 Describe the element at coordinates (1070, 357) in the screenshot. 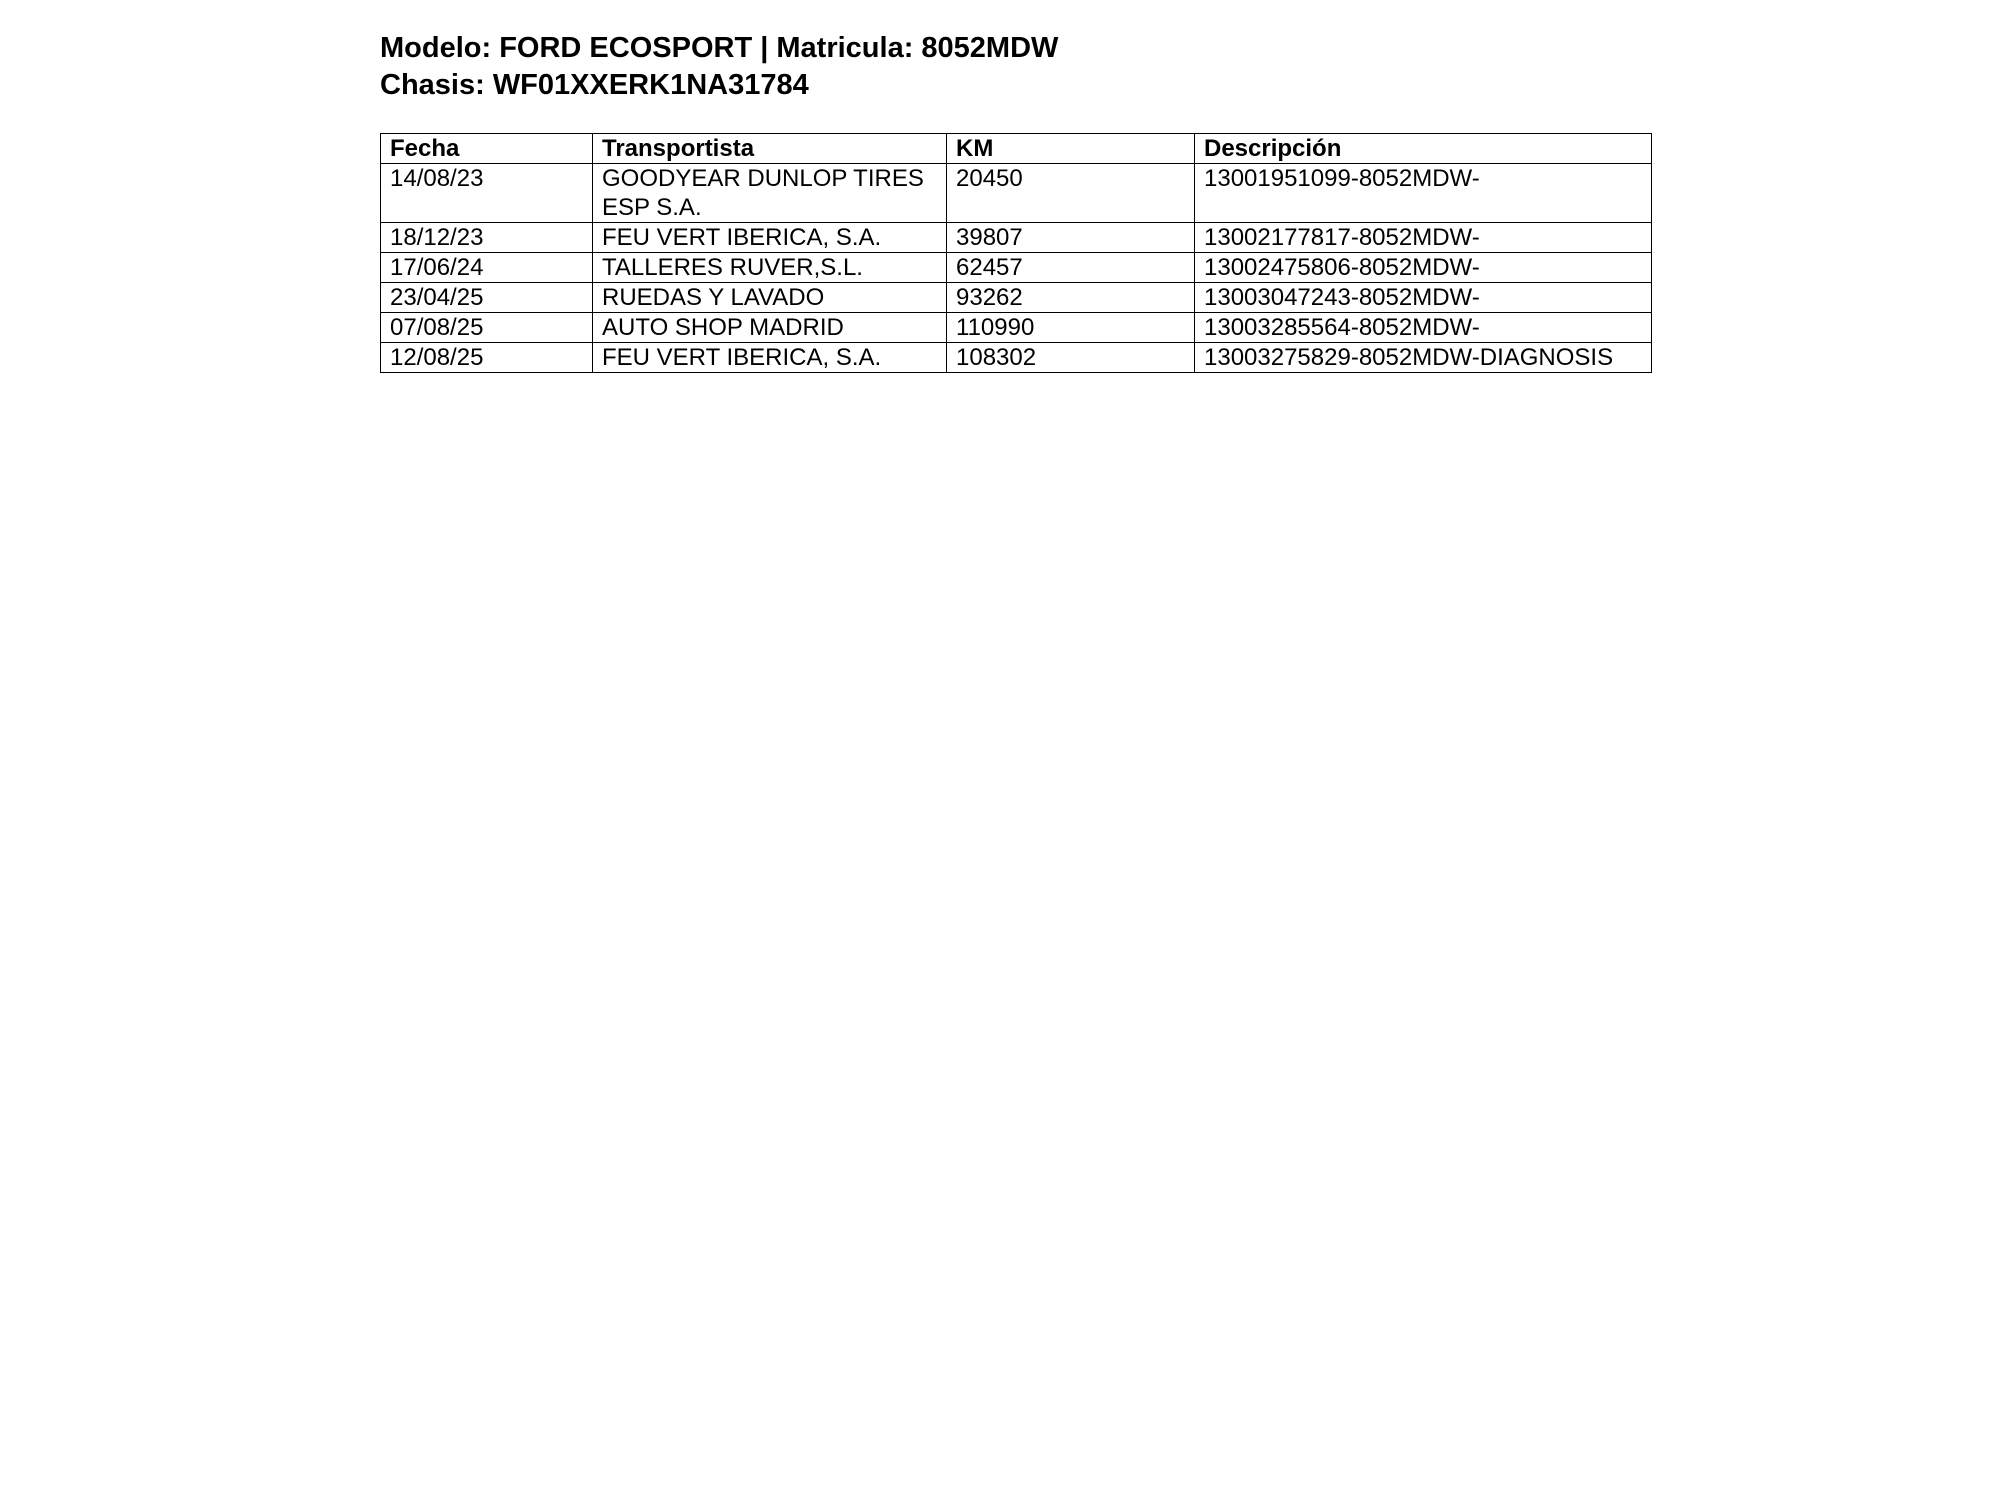

I see `km-cell: 108302` at that location.